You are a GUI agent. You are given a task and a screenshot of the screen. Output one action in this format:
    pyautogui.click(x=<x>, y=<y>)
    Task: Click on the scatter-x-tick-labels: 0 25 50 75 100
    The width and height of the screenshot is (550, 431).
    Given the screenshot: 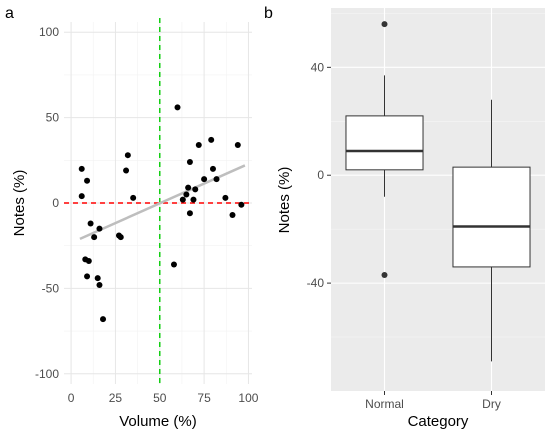 What is the action you would take?
    pyautogui.click(x=163, y=398)
    